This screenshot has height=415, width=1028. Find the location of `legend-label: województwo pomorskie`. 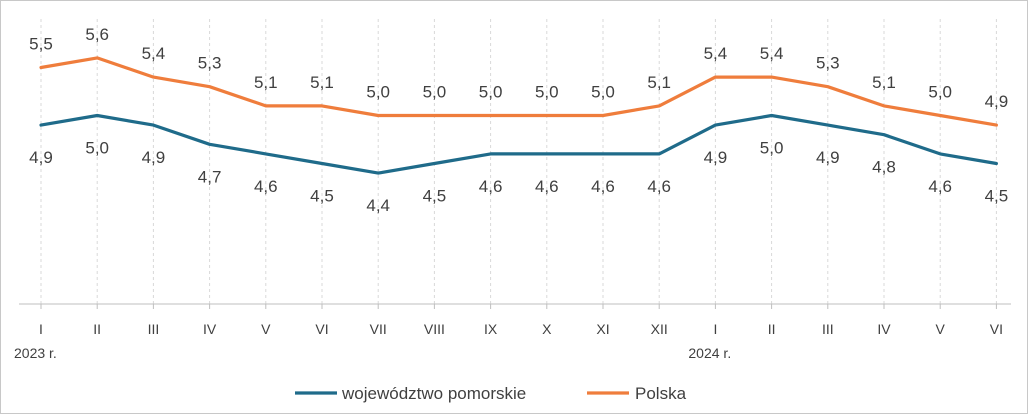

legend-label: województwo pomorskie is located at coordinates (433, 393).